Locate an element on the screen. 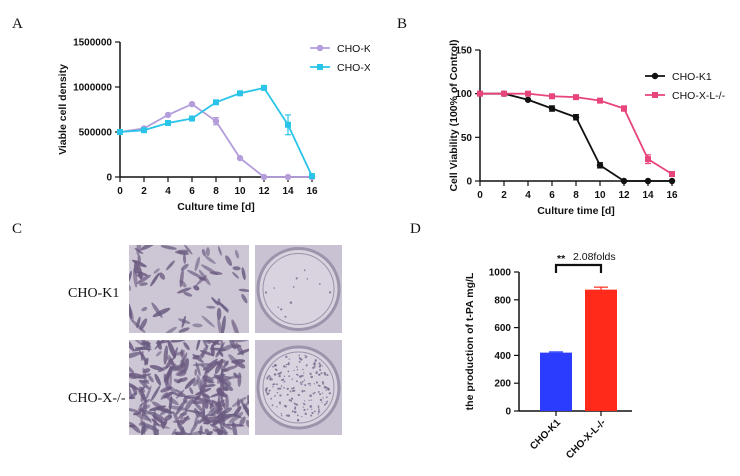  dish-rim is located at coordinates (298, 289).